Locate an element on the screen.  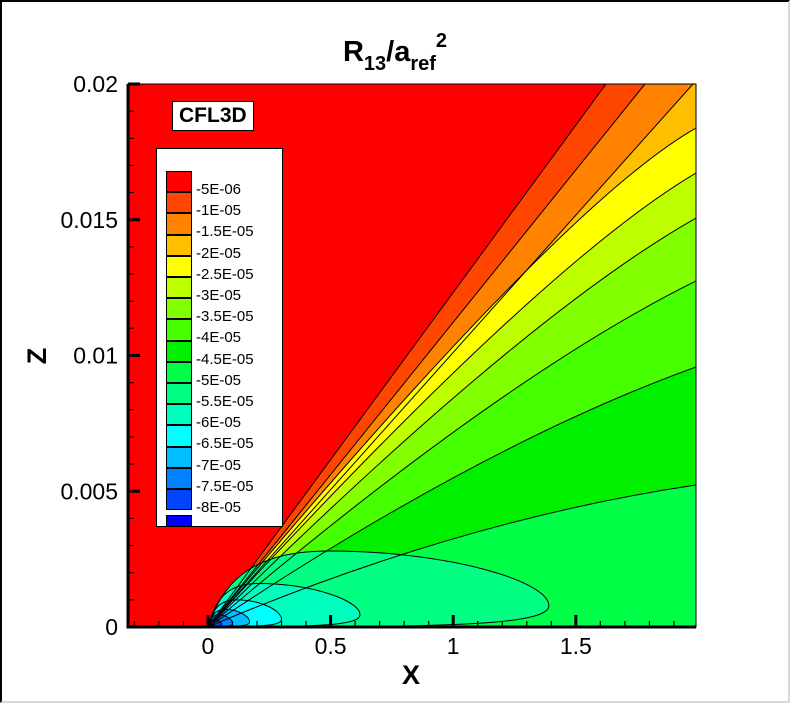
legend-label: -5E-05 is located at coordinates (219, 380).